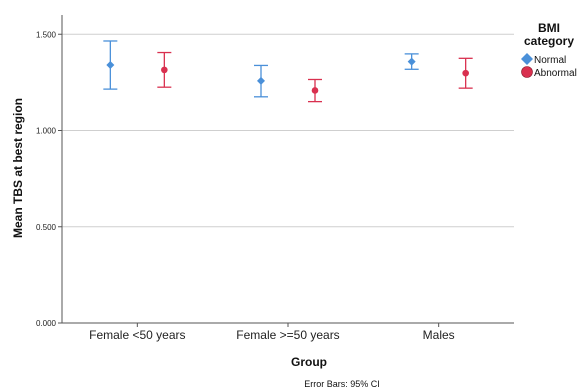 The width and height of the screenshot is (580, 391). Describe the element at coordinates (18, 168) in the screenshot. I see `y-axis-title: Mean TBS at best region` at that location.